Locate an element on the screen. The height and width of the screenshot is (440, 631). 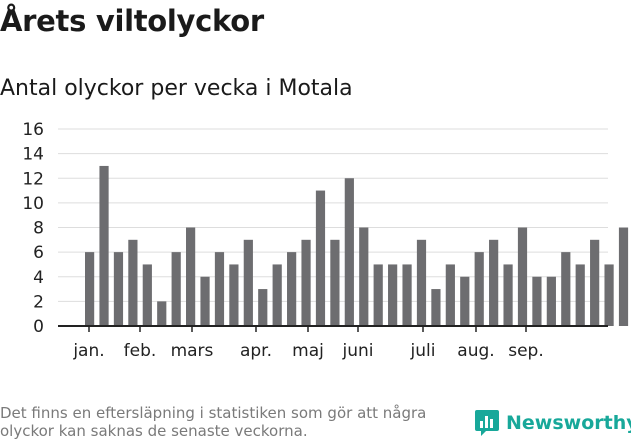
x-tick-label: sep. is located at coordinates (526, 351).